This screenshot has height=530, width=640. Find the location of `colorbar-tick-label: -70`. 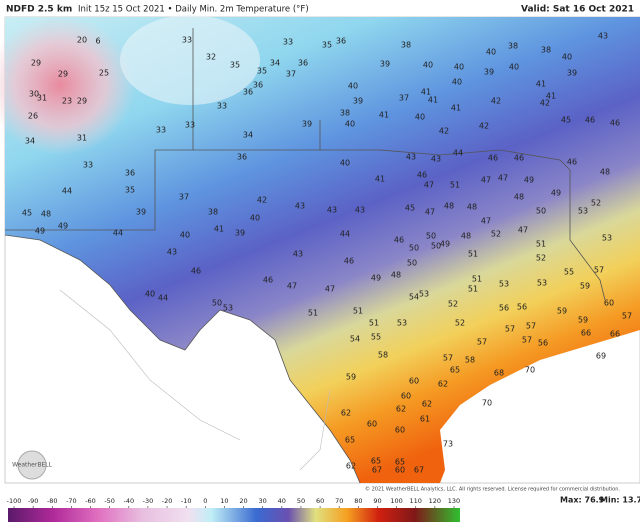

colorbar-tick-label: -70 is located at coordinates (71, 501).